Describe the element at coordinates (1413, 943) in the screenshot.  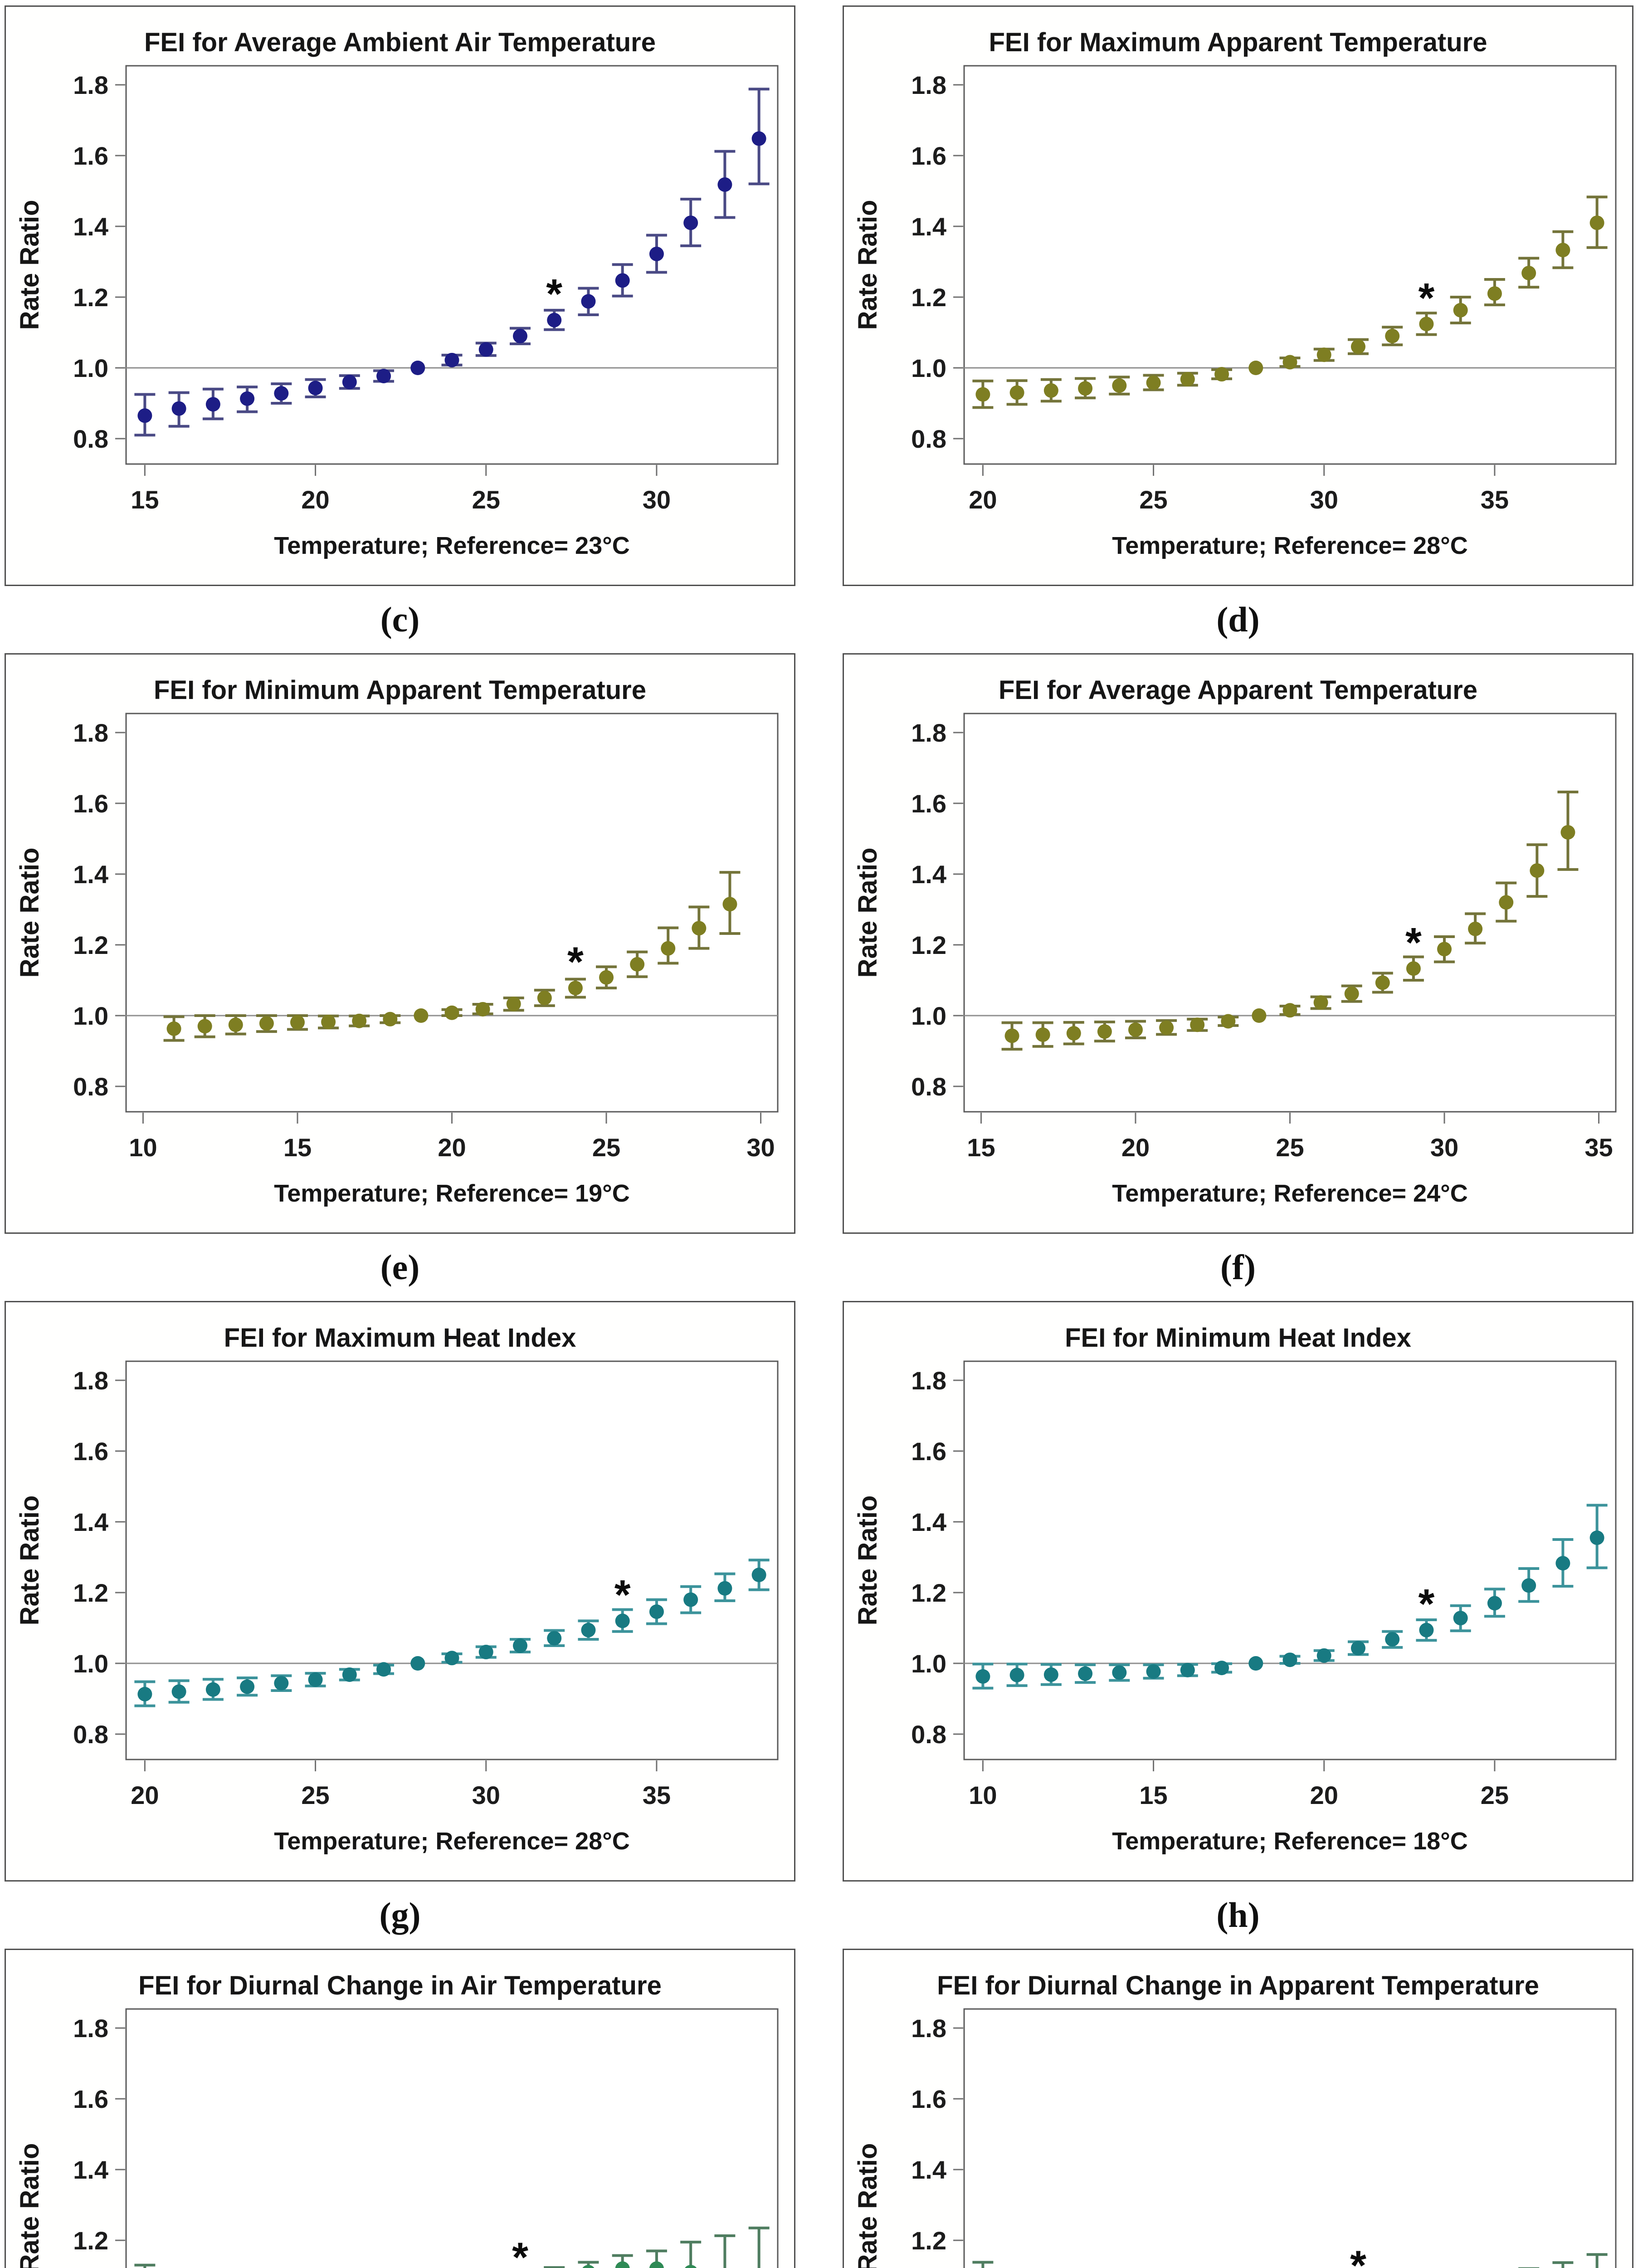
I see `significance-star: *` at that location.